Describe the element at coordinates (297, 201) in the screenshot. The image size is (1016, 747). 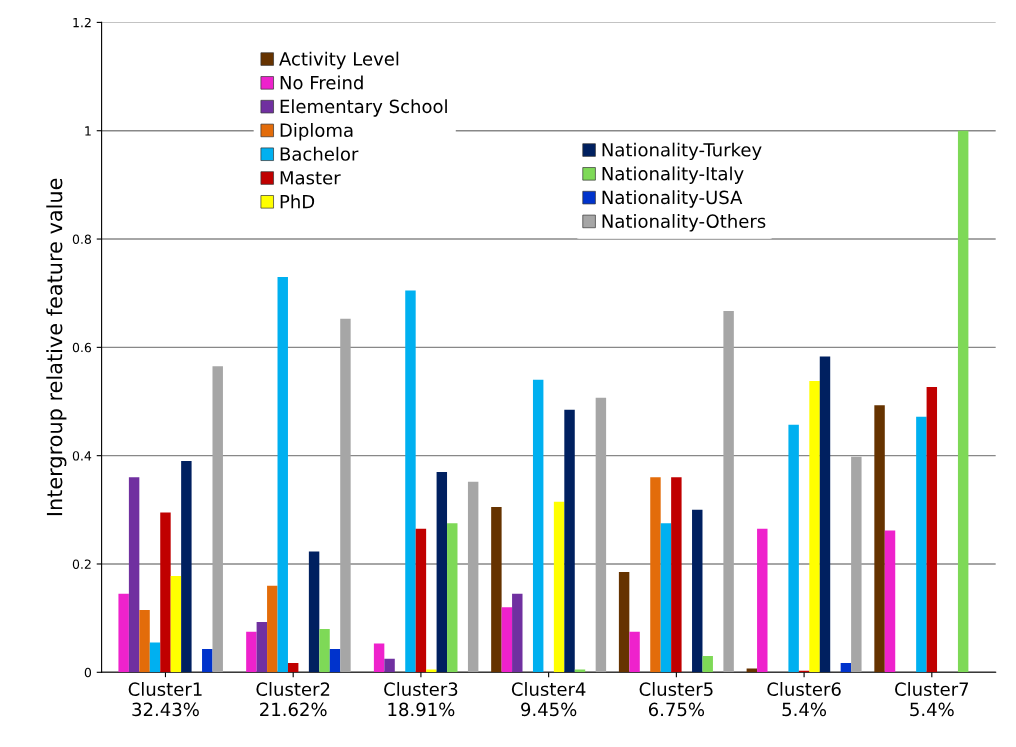
I see `legend-label: PhD` at that location.